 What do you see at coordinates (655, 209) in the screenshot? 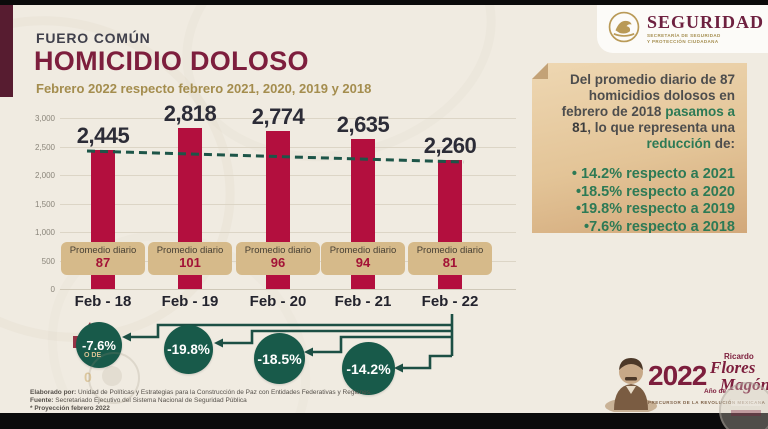
I see `reduction-bullet: •19.8% respecto a 2019` at bounding box center [655, 209].